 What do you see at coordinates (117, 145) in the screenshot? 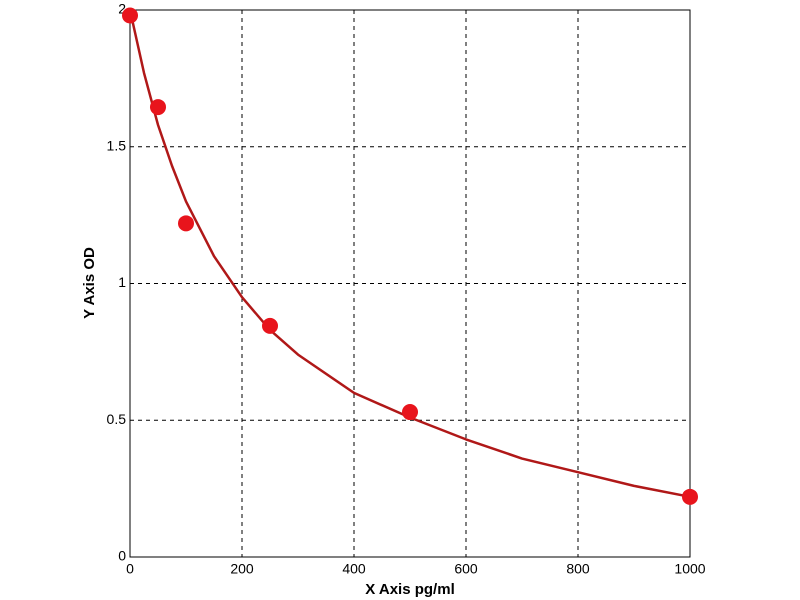
I see `y-tick-label: 1.5` at bounding box center [117, 145].